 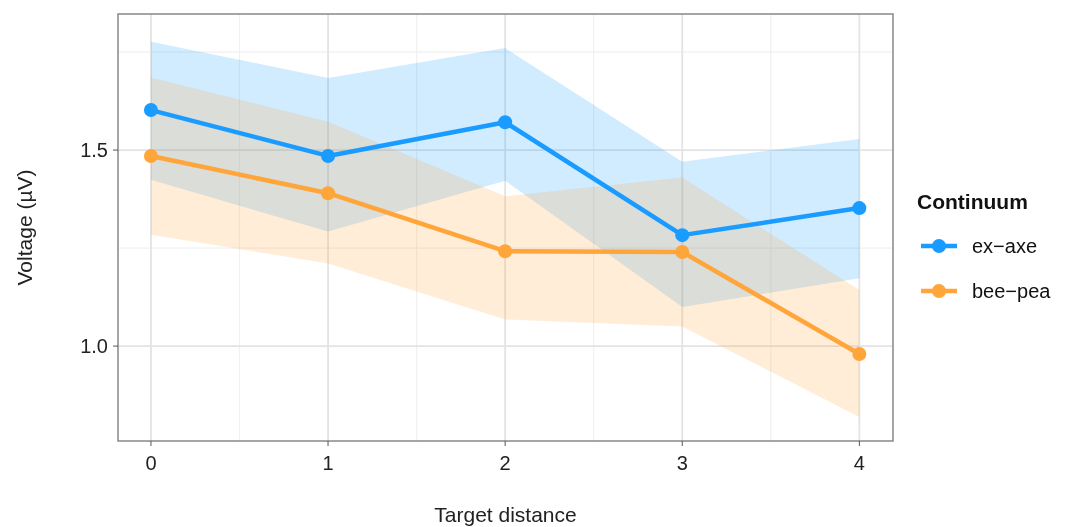 I want to click on x-axis-title: Target distance, so click(x=505, y=514).